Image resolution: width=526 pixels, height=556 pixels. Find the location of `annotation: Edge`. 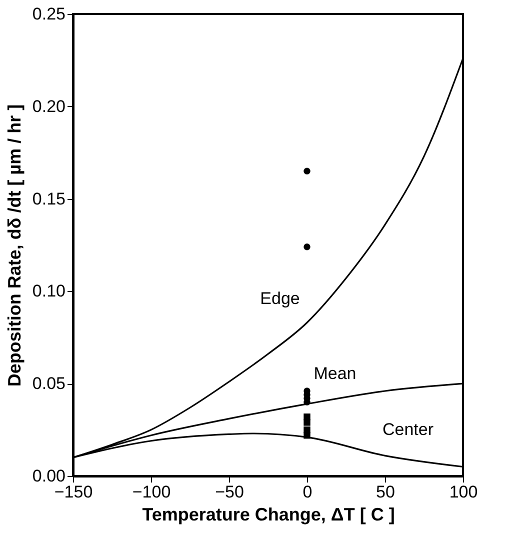

annotation: Edge is located at coordinates (280, 298).